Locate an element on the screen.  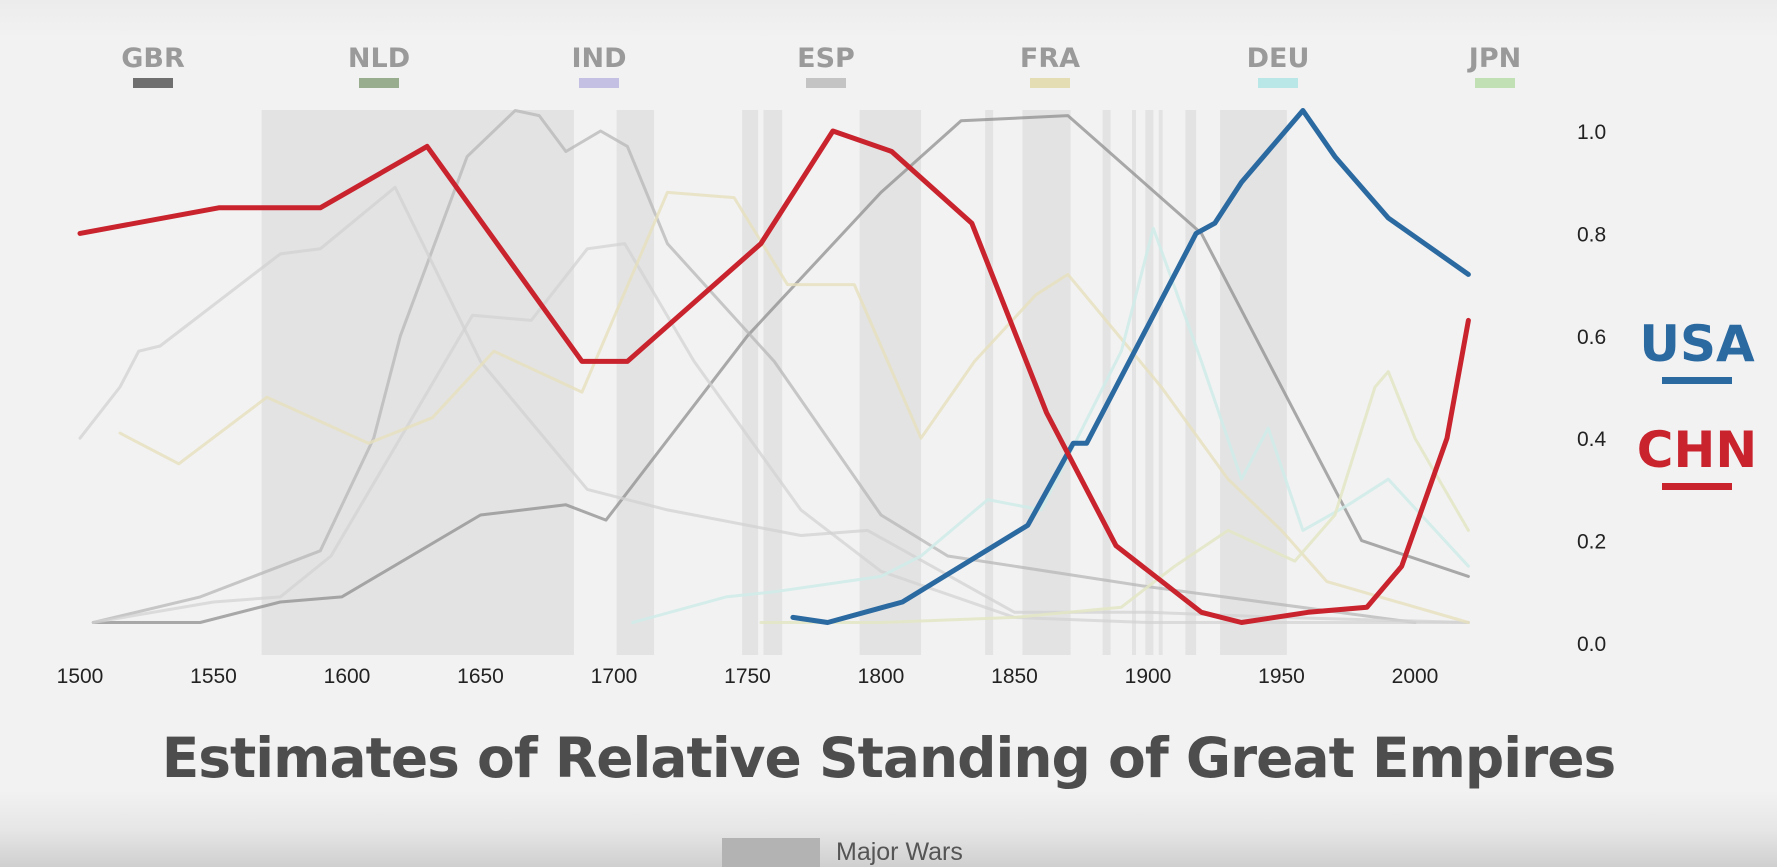
x-tick-label: 1550 is located at coordinates (213, 676).